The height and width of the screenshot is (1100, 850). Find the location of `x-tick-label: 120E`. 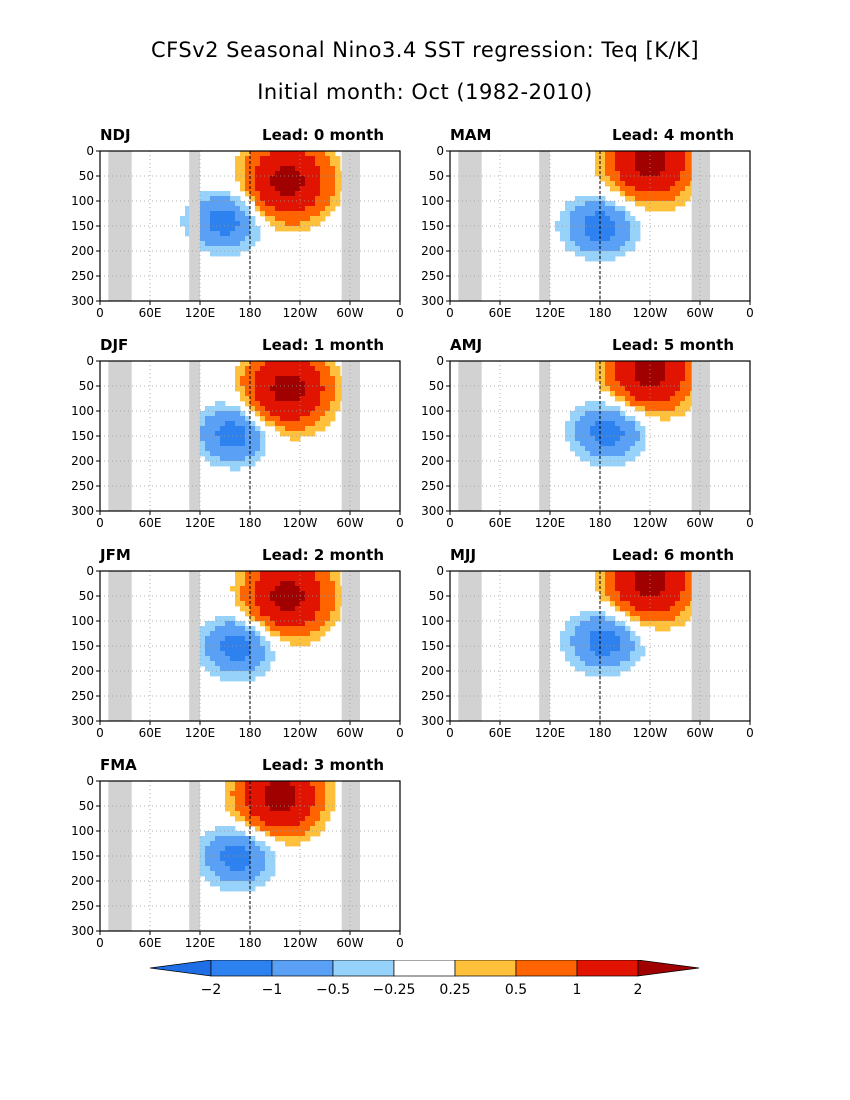

x-tick-label: 120E is located at coordinates (200, 733).